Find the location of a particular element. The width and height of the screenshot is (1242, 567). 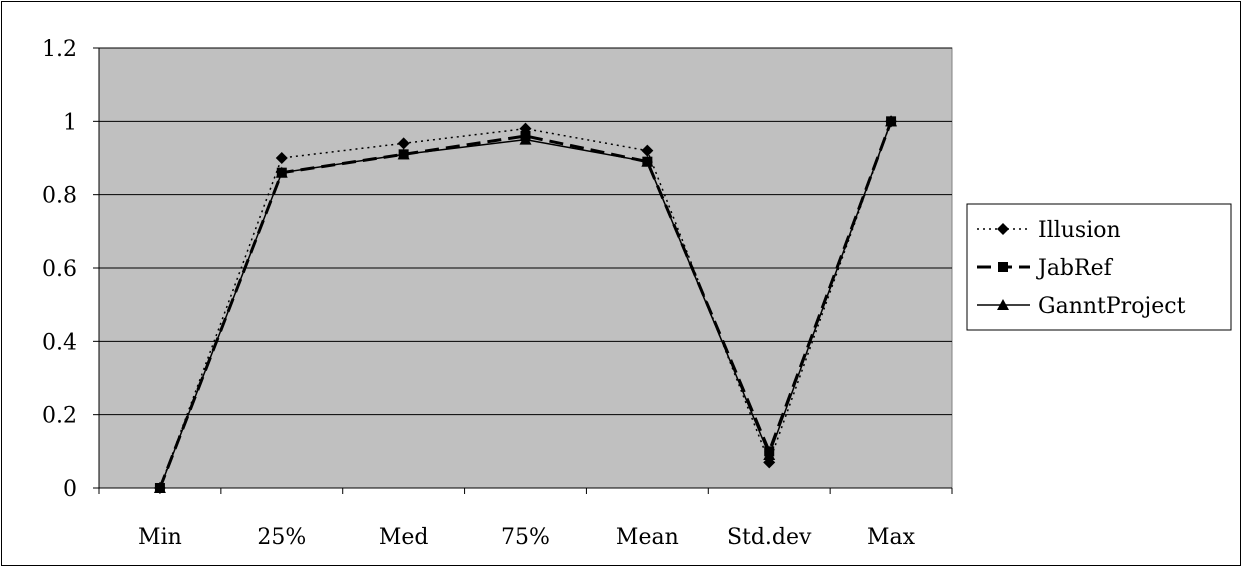

y-tick-label: 0 is located at coordinates (70, 489).